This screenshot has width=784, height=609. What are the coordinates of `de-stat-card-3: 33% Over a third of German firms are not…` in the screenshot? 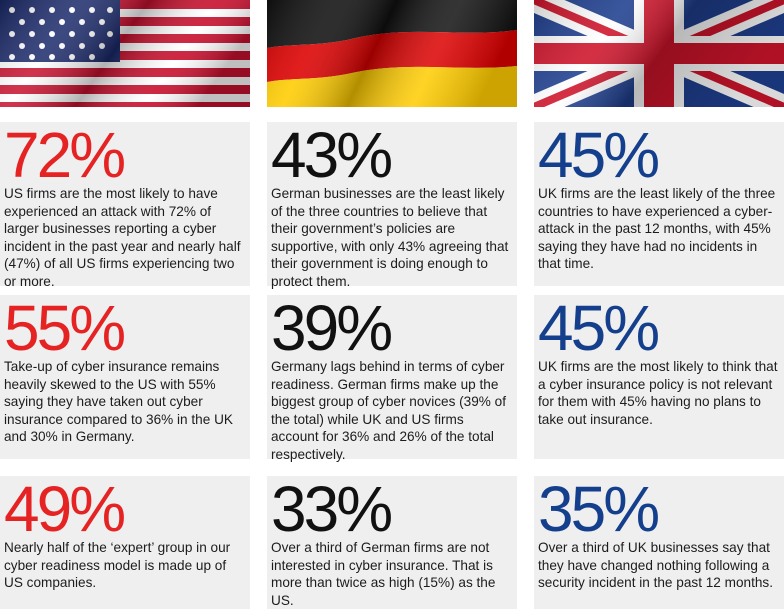 It's located at (392, 542).